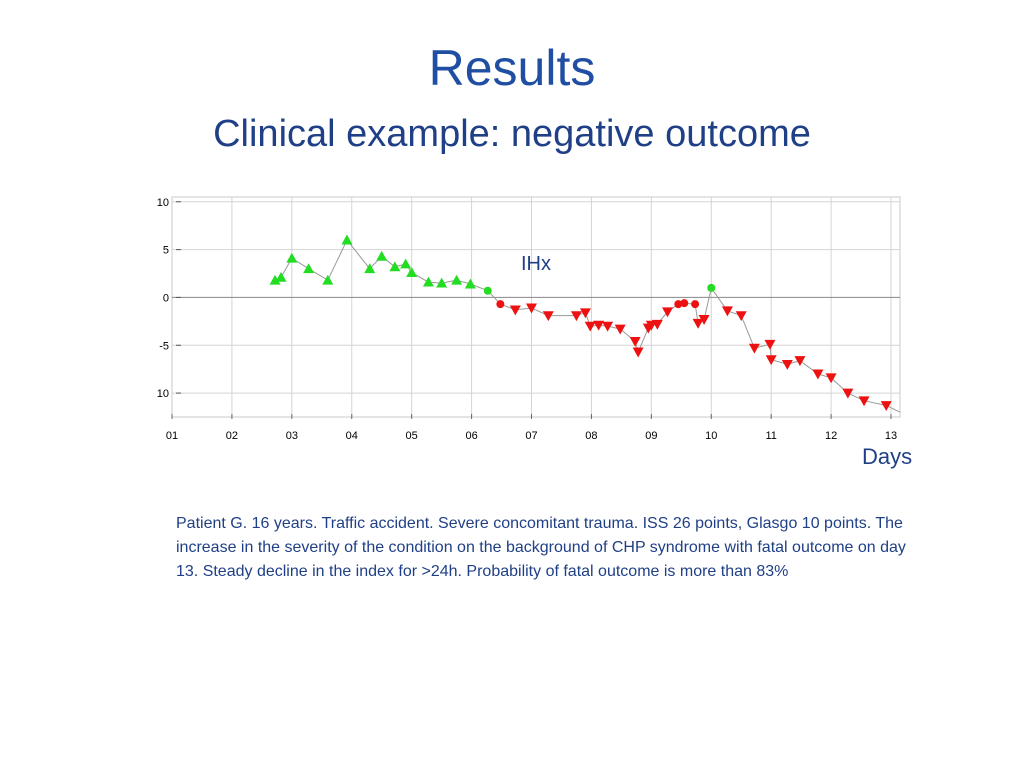 Image resolution: width=1024 pixels, height=768 pixels. I want to click on x-tick-label: 12, so click(831, 436).